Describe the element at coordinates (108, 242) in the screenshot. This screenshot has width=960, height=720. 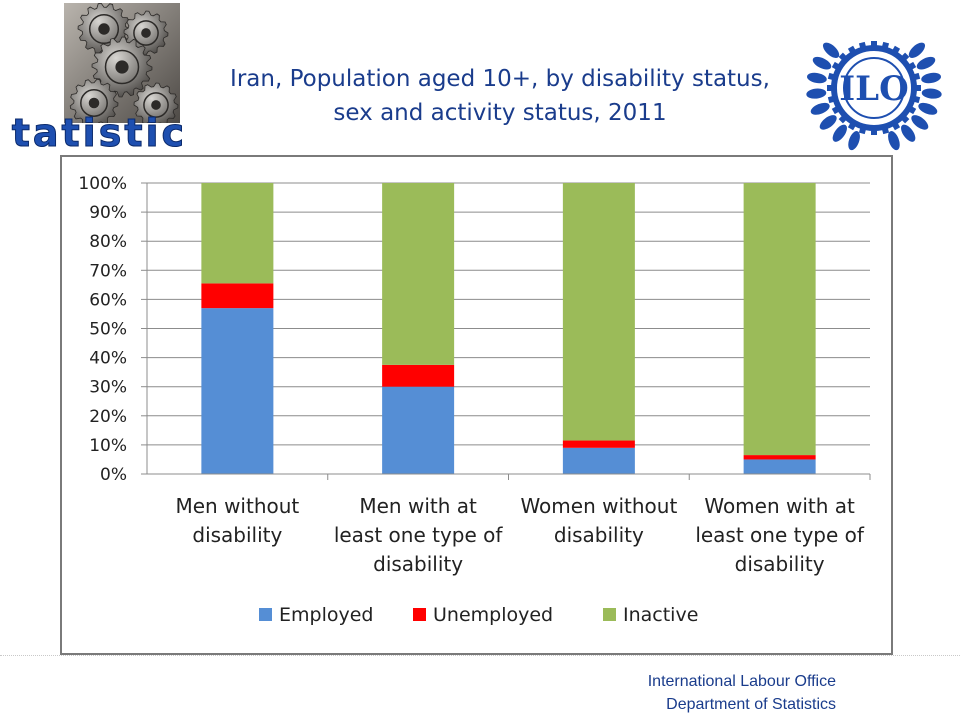
I see `y-tick-label: 80%` at that location.